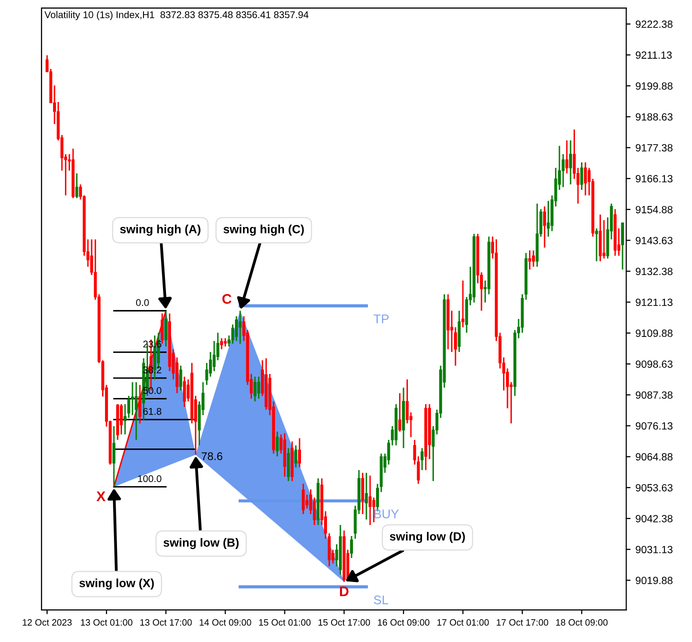 The width and height of the screenshot is (692, 642). What do you see at coordinates (227, 299) in the screenshot?
I see `annotation: C` at bounding box center [227, 299].